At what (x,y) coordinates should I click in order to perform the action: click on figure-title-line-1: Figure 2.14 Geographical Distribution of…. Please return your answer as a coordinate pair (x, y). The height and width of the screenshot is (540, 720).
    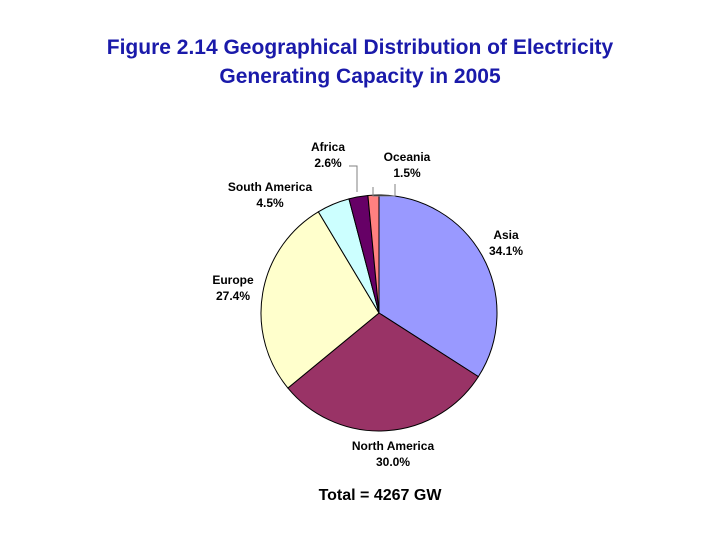
    Looking at the image, I should click on (360, 47).